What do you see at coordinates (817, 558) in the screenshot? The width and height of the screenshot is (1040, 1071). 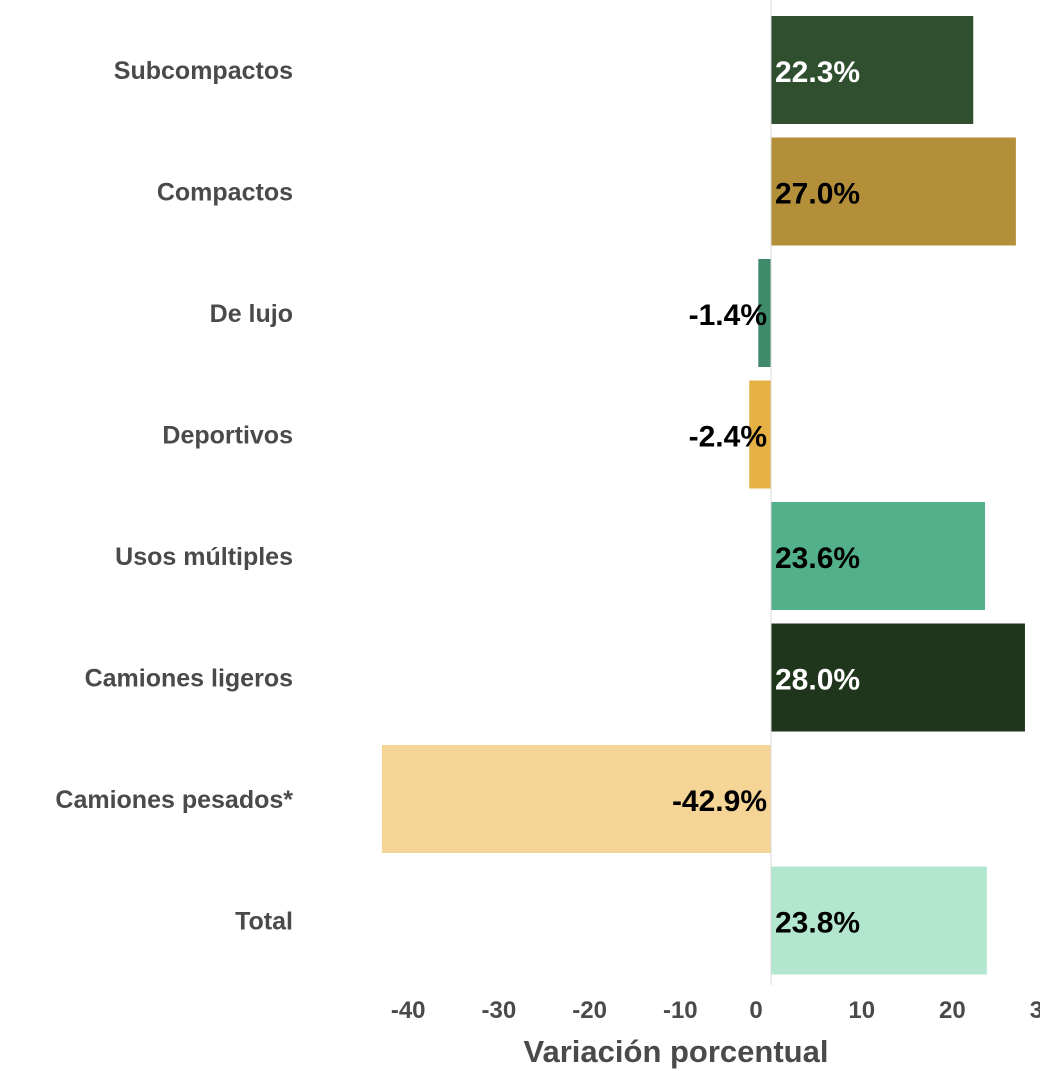 I see `value-label-usos-multiples: 23.6%` at bounding box center [817, 558].